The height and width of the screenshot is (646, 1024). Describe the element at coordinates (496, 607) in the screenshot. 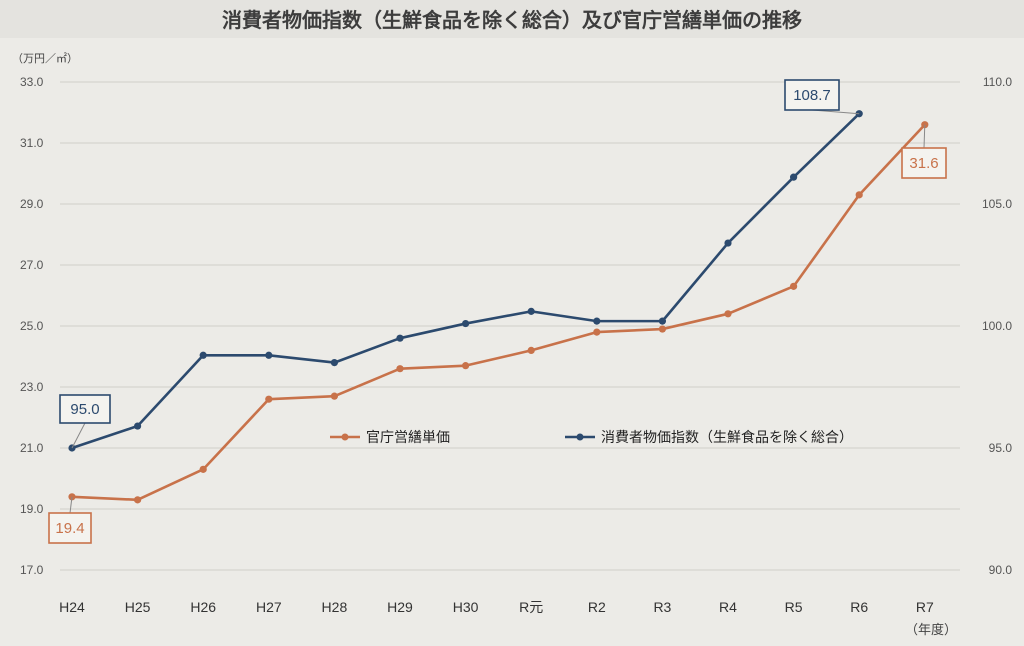

I see `x-ticks: H24 H25 H26 H27 H28 H29 H30 R元 R2 R3 R4 R5 R6 R7` at that location.